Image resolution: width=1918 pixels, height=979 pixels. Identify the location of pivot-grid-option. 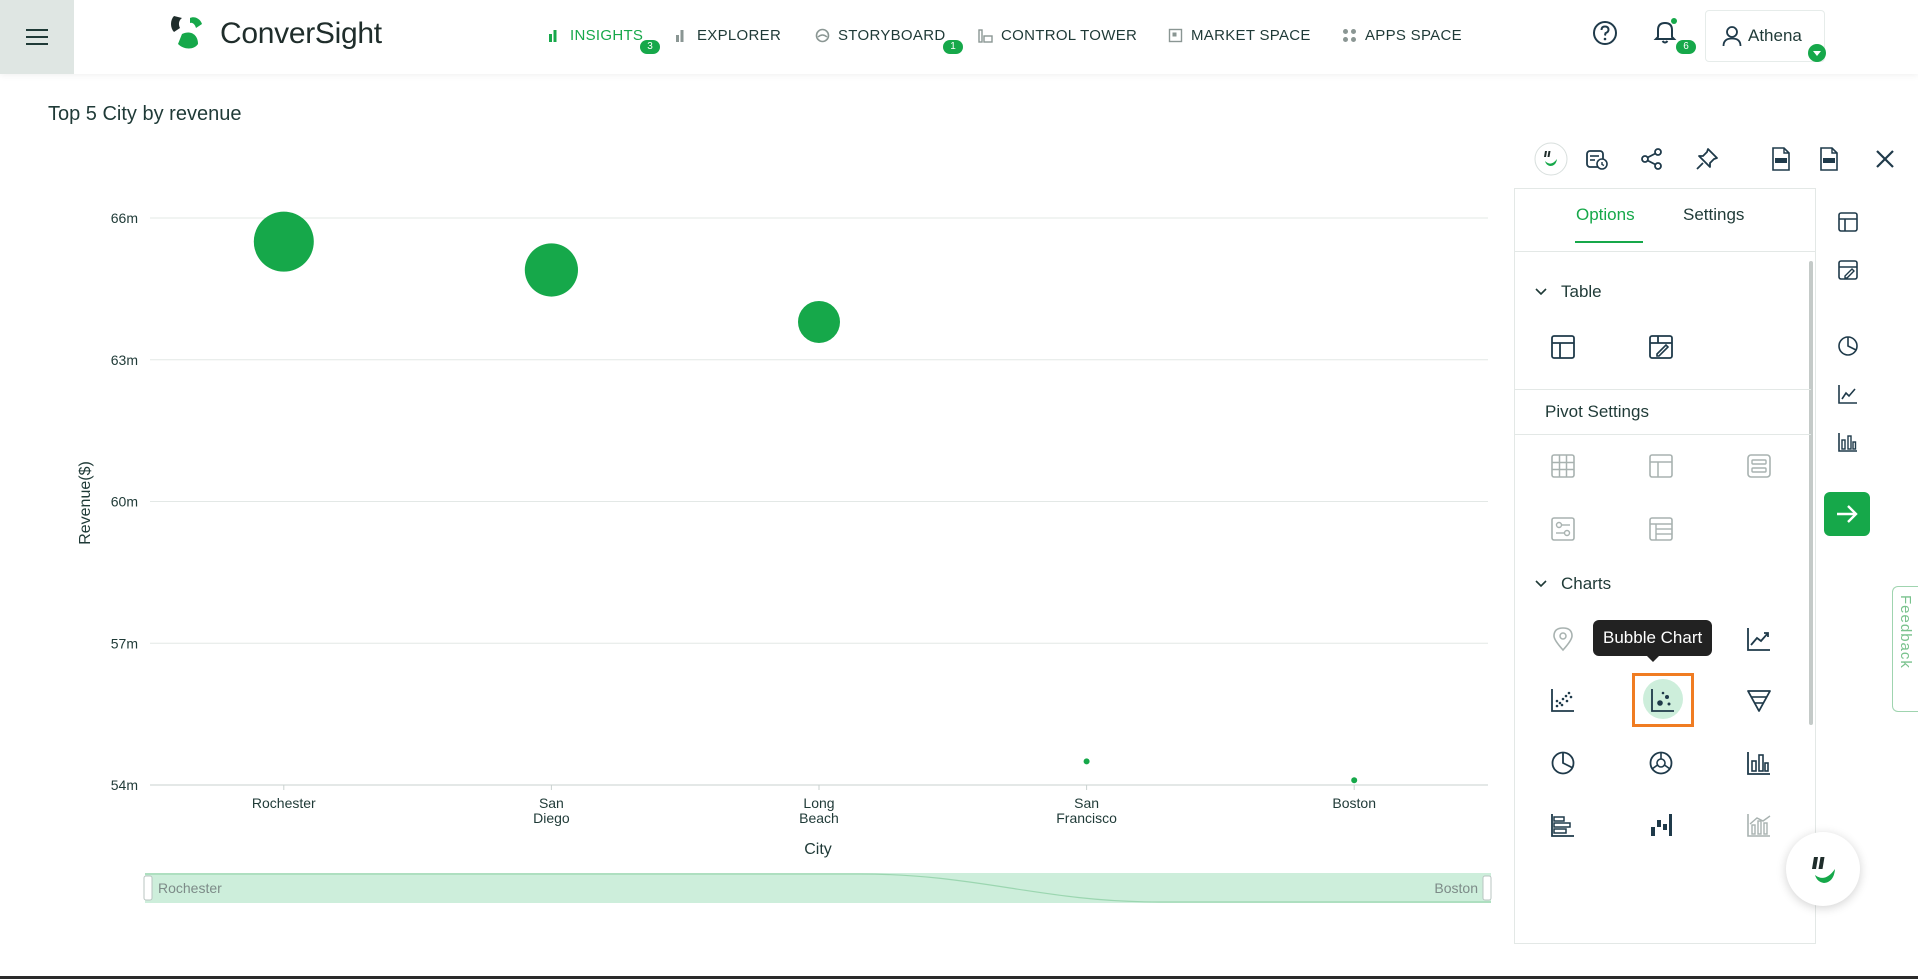
(1563, 466).